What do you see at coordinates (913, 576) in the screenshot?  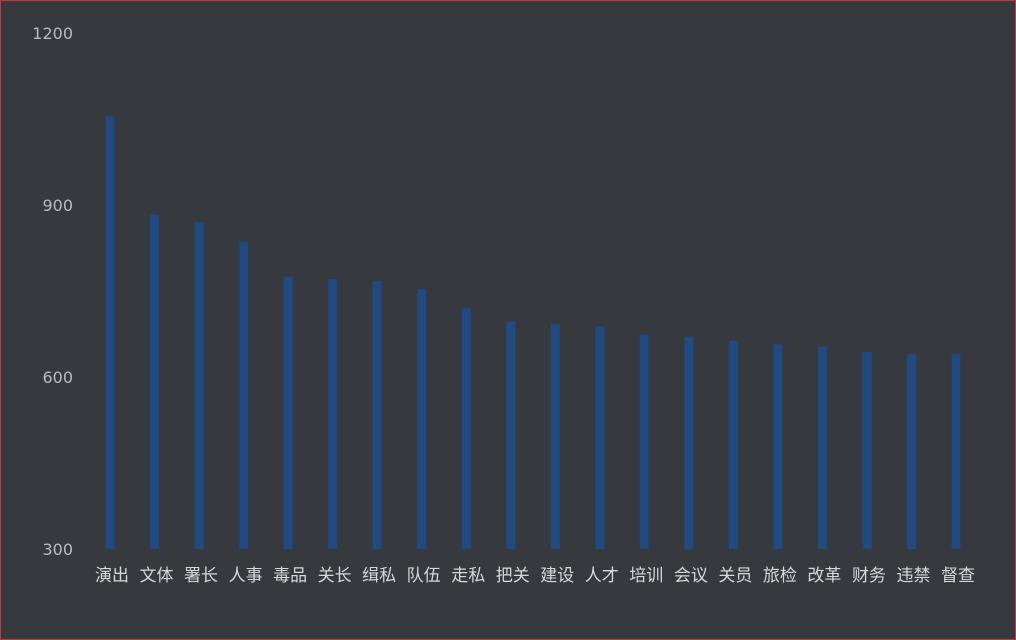 I see `x-tick-label: 违禁` at bounding box center [913, 576].